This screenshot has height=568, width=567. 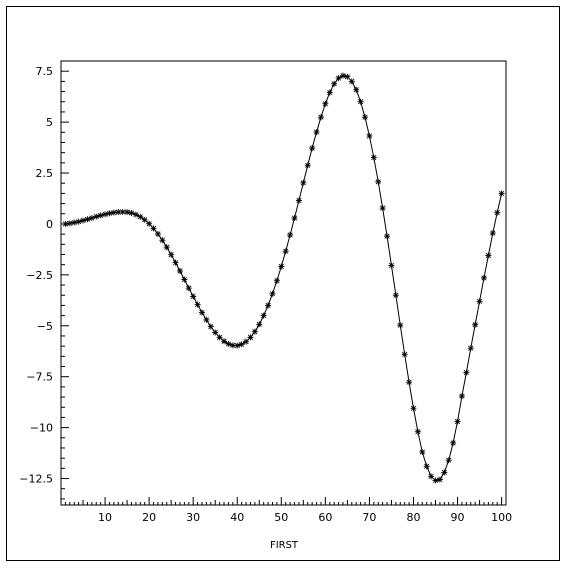 I want to click on y-tick-label: −7.5, so click(x=39, y=377).